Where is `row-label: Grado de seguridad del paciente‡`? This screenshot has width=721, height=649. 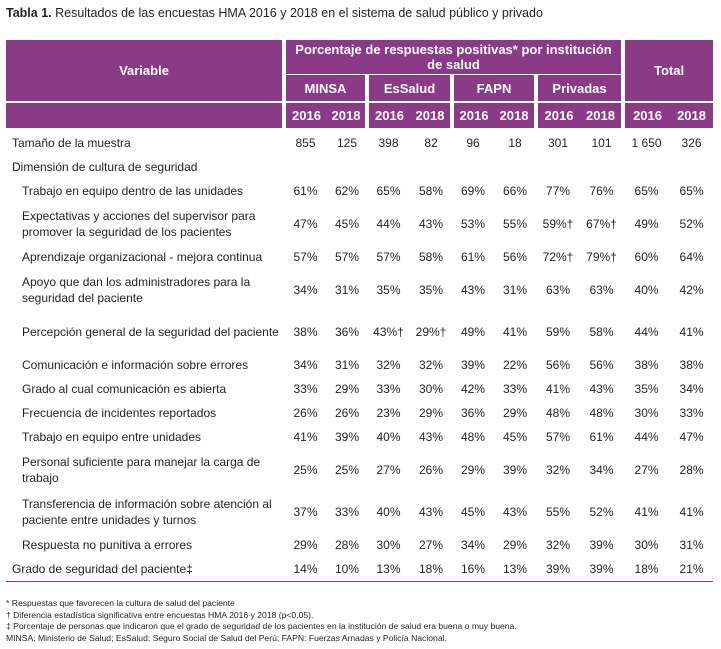
row-label: Grado de seguridad del paciente‡ is located at coordinates (145, 569).